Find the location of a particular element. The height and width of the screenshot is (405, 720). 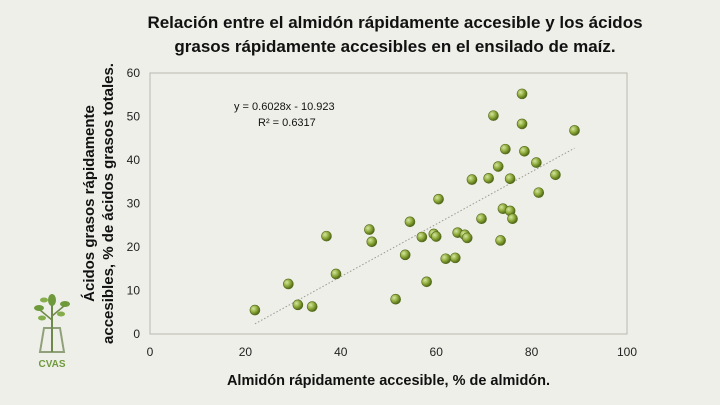

x-tick-label: 80 is located at coordinates (532, 352).